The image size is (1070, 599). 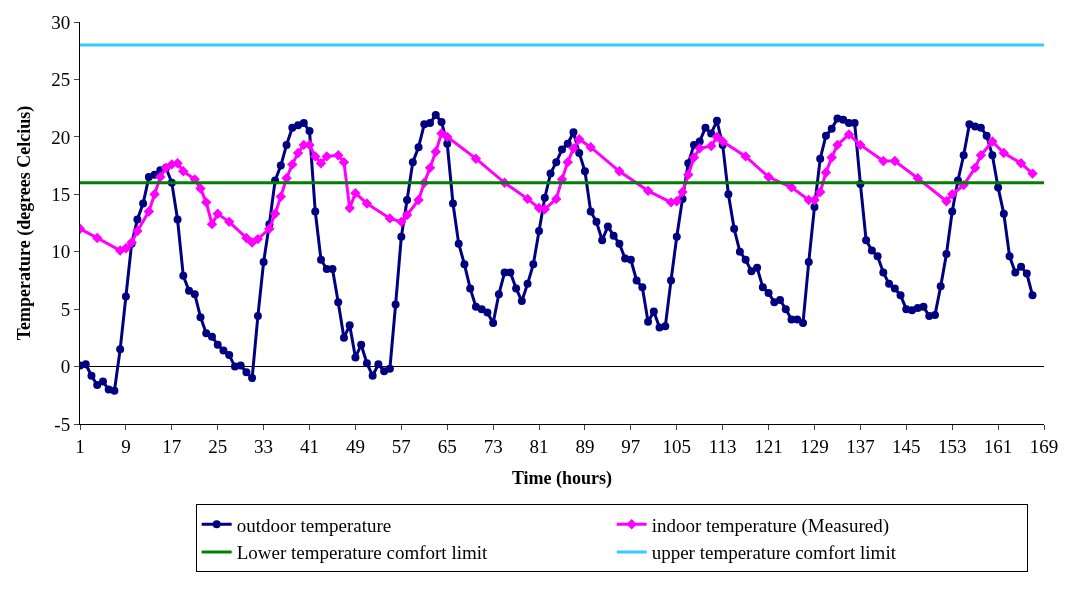 I want to click on y-tick-label: -5, so click(x=62, y=424).